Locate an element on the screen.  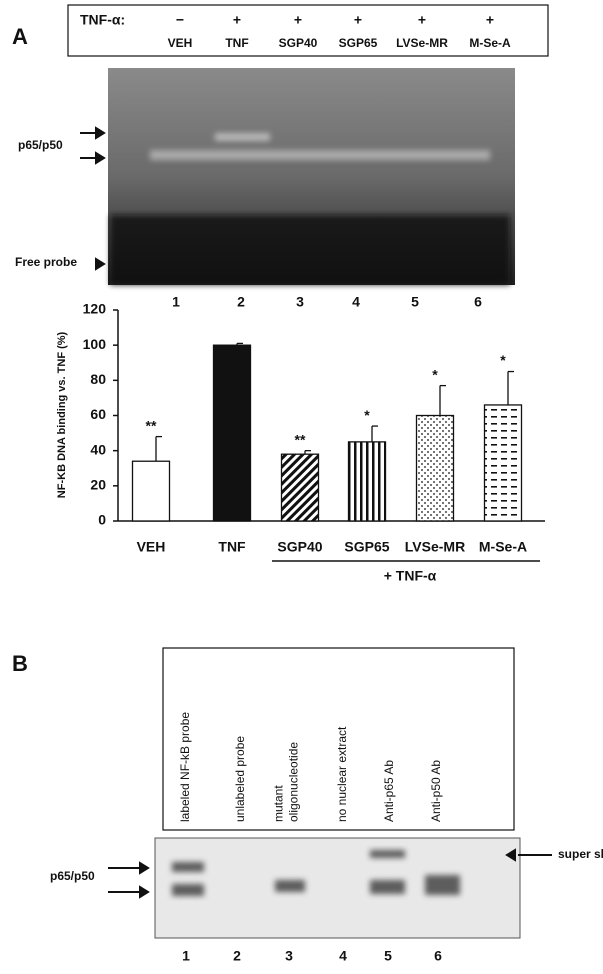
lane-label: Anti-p50 Ab is located at coordinates (436, 791).